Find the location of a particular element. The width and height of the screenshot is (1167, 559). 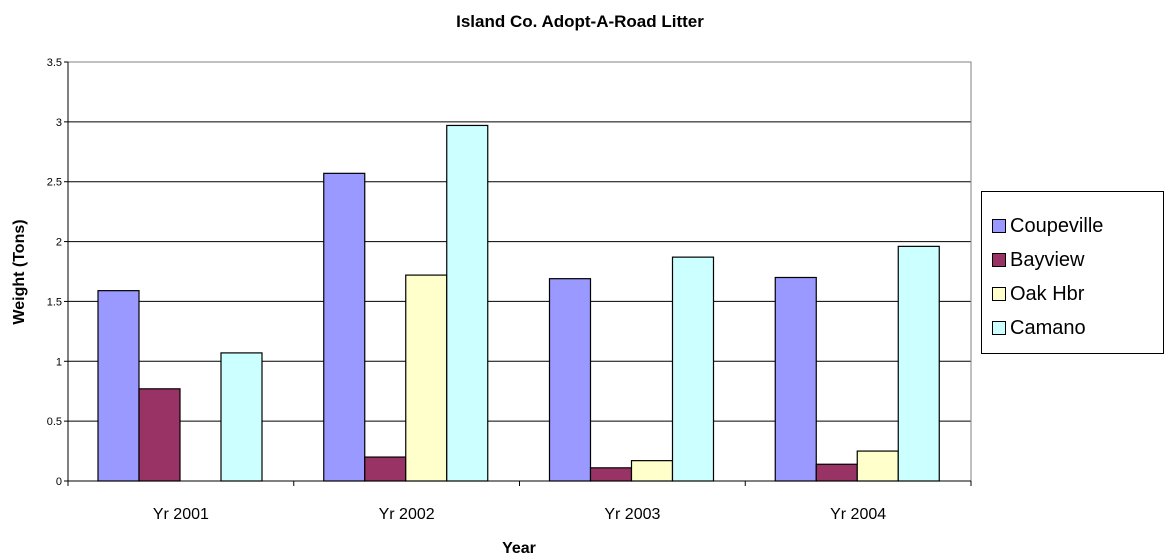

chart-title: Island Co. Adopt-A-Road Litter is located at coordinates (580, 21).